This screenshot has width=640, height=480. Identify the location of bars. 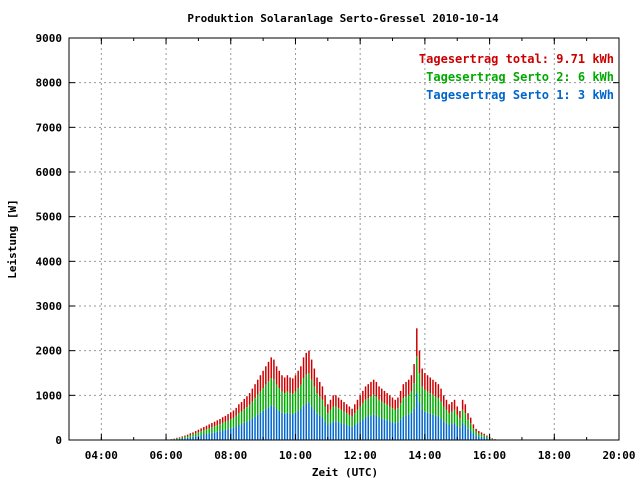
(334, 384).